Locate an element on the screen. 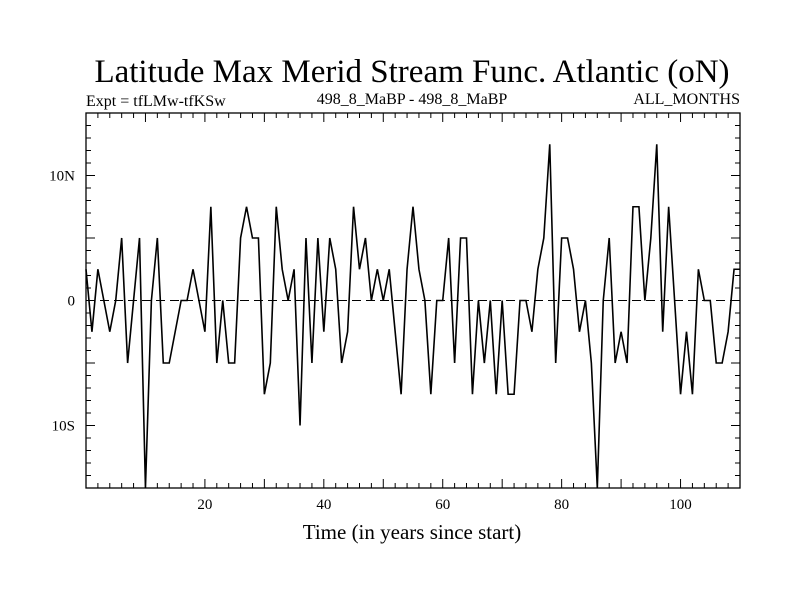 The image size is (800, 600). x-tick-label: 80 is located at coordinates (561, 505).